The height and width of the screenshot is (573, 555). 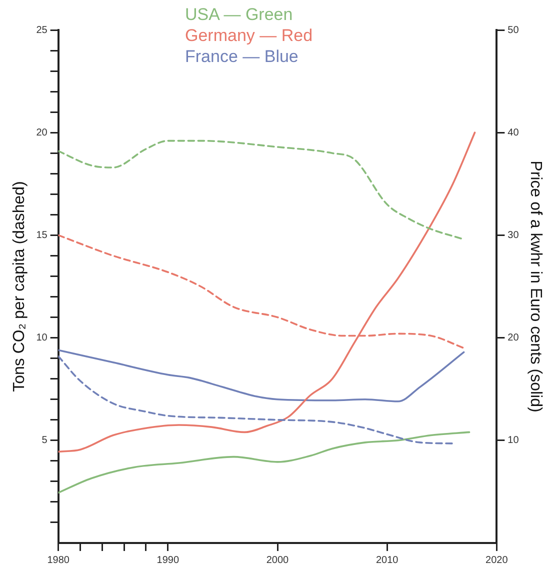 I want to click on y-tick-label: 25, so click(x=42, y=30).